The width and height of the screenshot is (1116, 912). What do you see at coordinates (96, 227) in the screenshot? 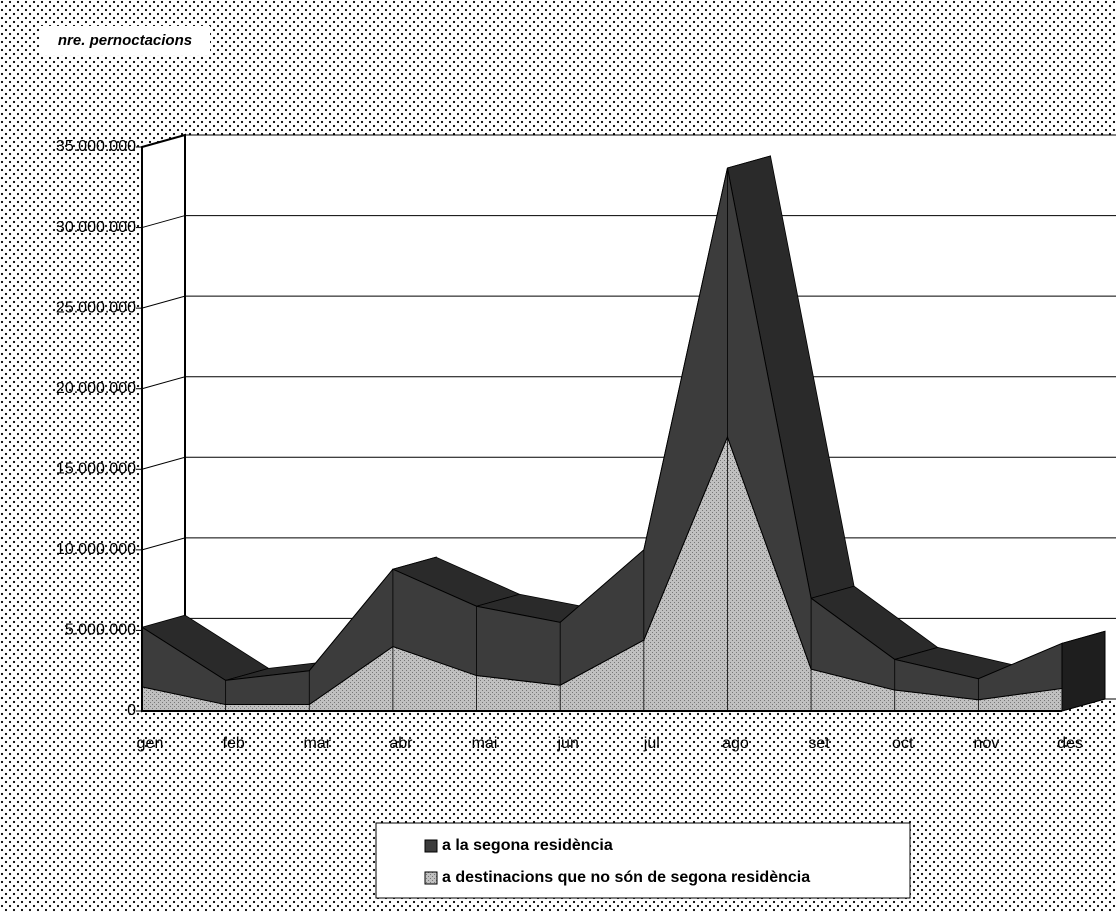
I see `y-tick-label: 30.000.000` at bounding box center [96, 227].